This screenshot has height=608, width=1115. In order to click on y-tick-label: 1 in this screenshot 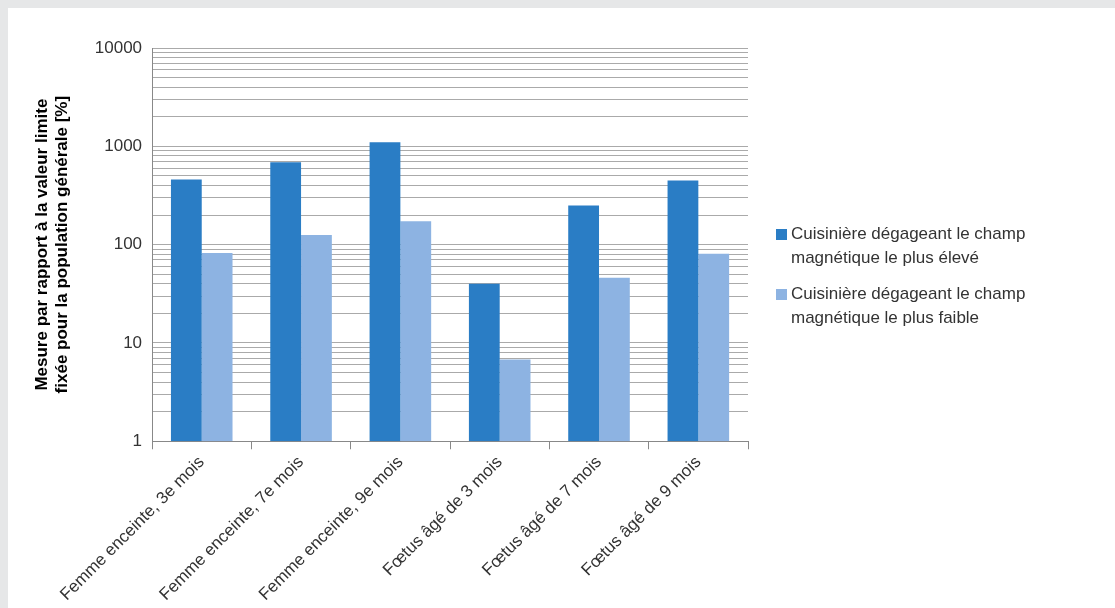, I will do `click(137, 440)`.